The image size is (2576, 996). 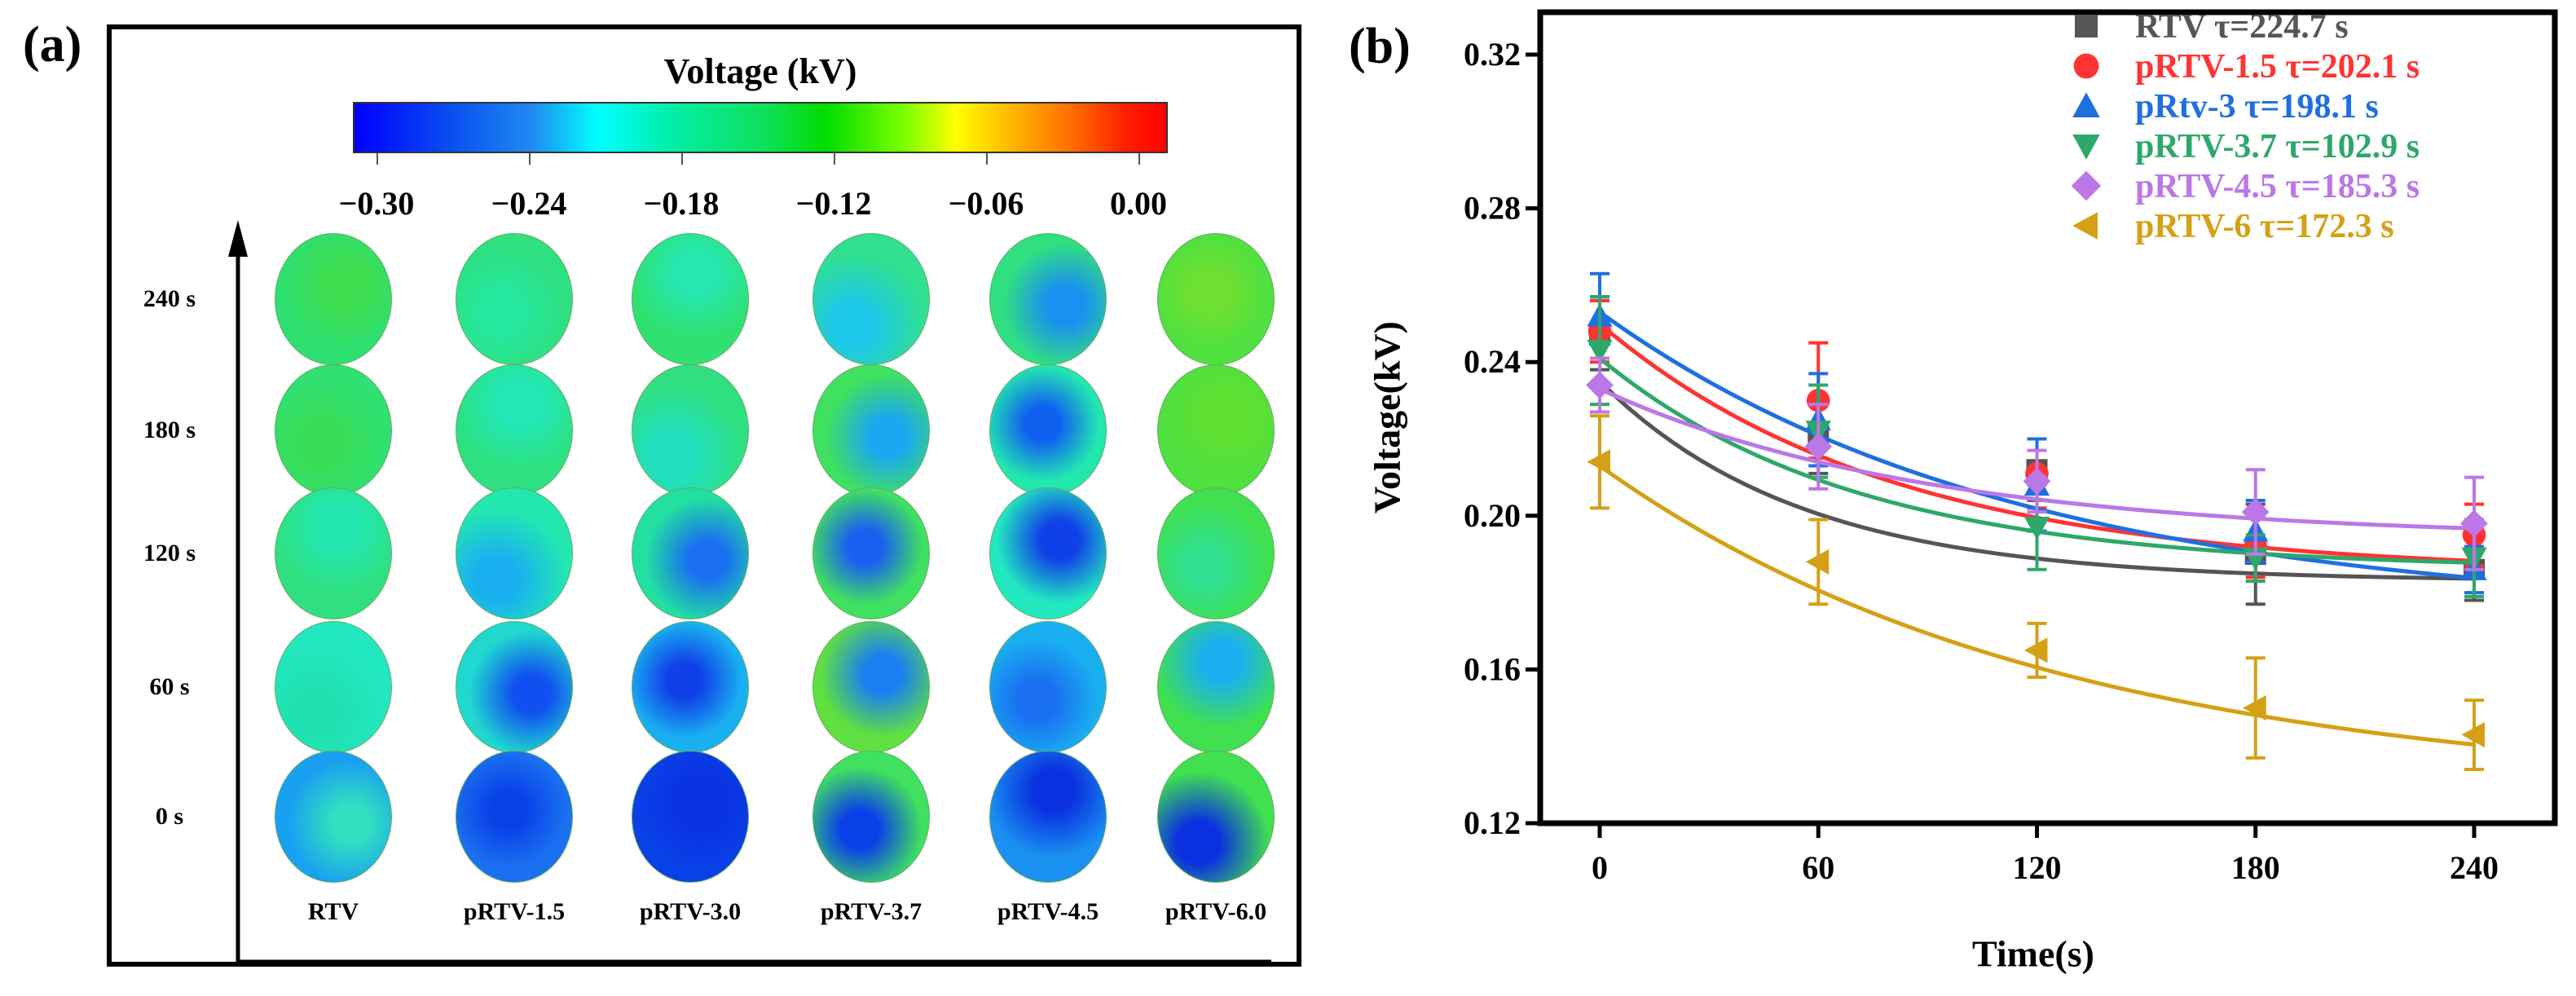 What do you see at coordinates (1492, 515) in the screenshot?
I see `y-tick-label: 0.20` at bounding box center [1492, 515].